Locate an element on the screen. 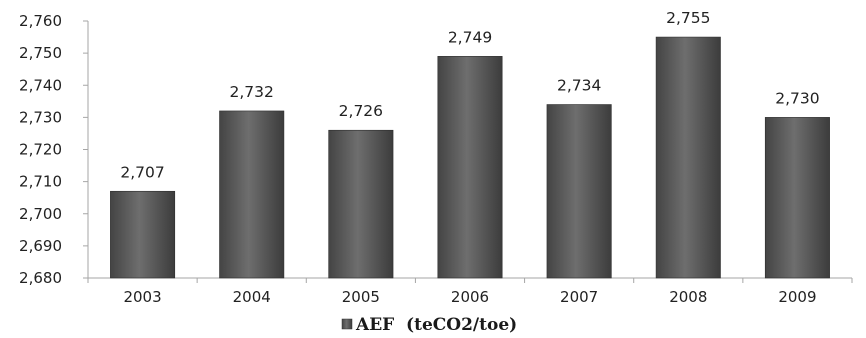 The width and height of the screenshot is (866, 338). x-tick-label: 2003 is located at coordinates (142, 297).